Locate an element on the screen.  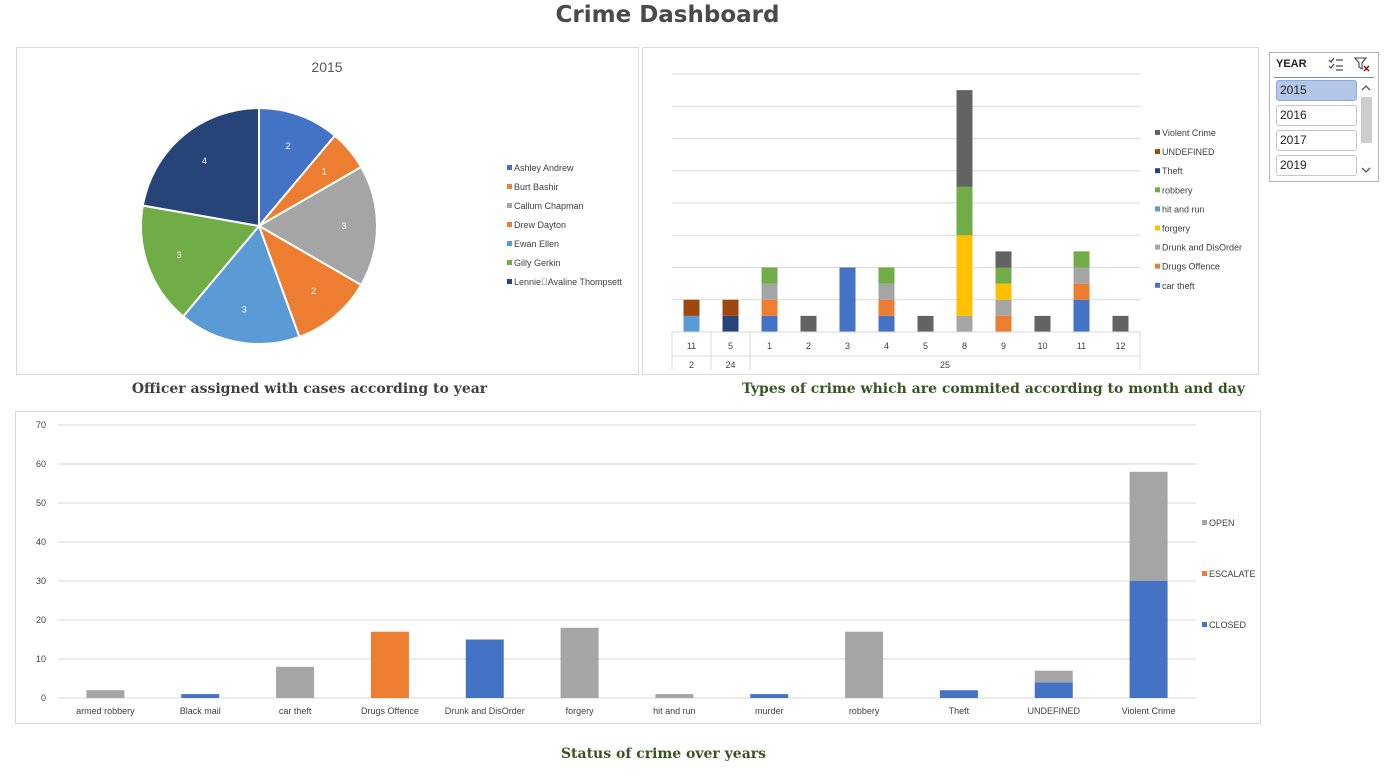
slicer-item-2016: 2016 is located at coordinates (1316, 115).